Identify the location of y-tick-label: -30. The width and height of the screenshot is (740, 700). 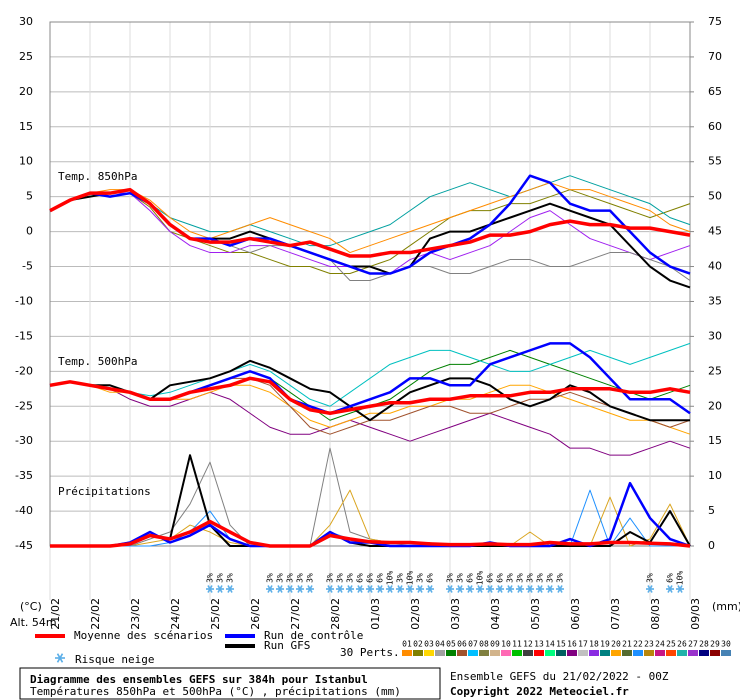
(24, 440).